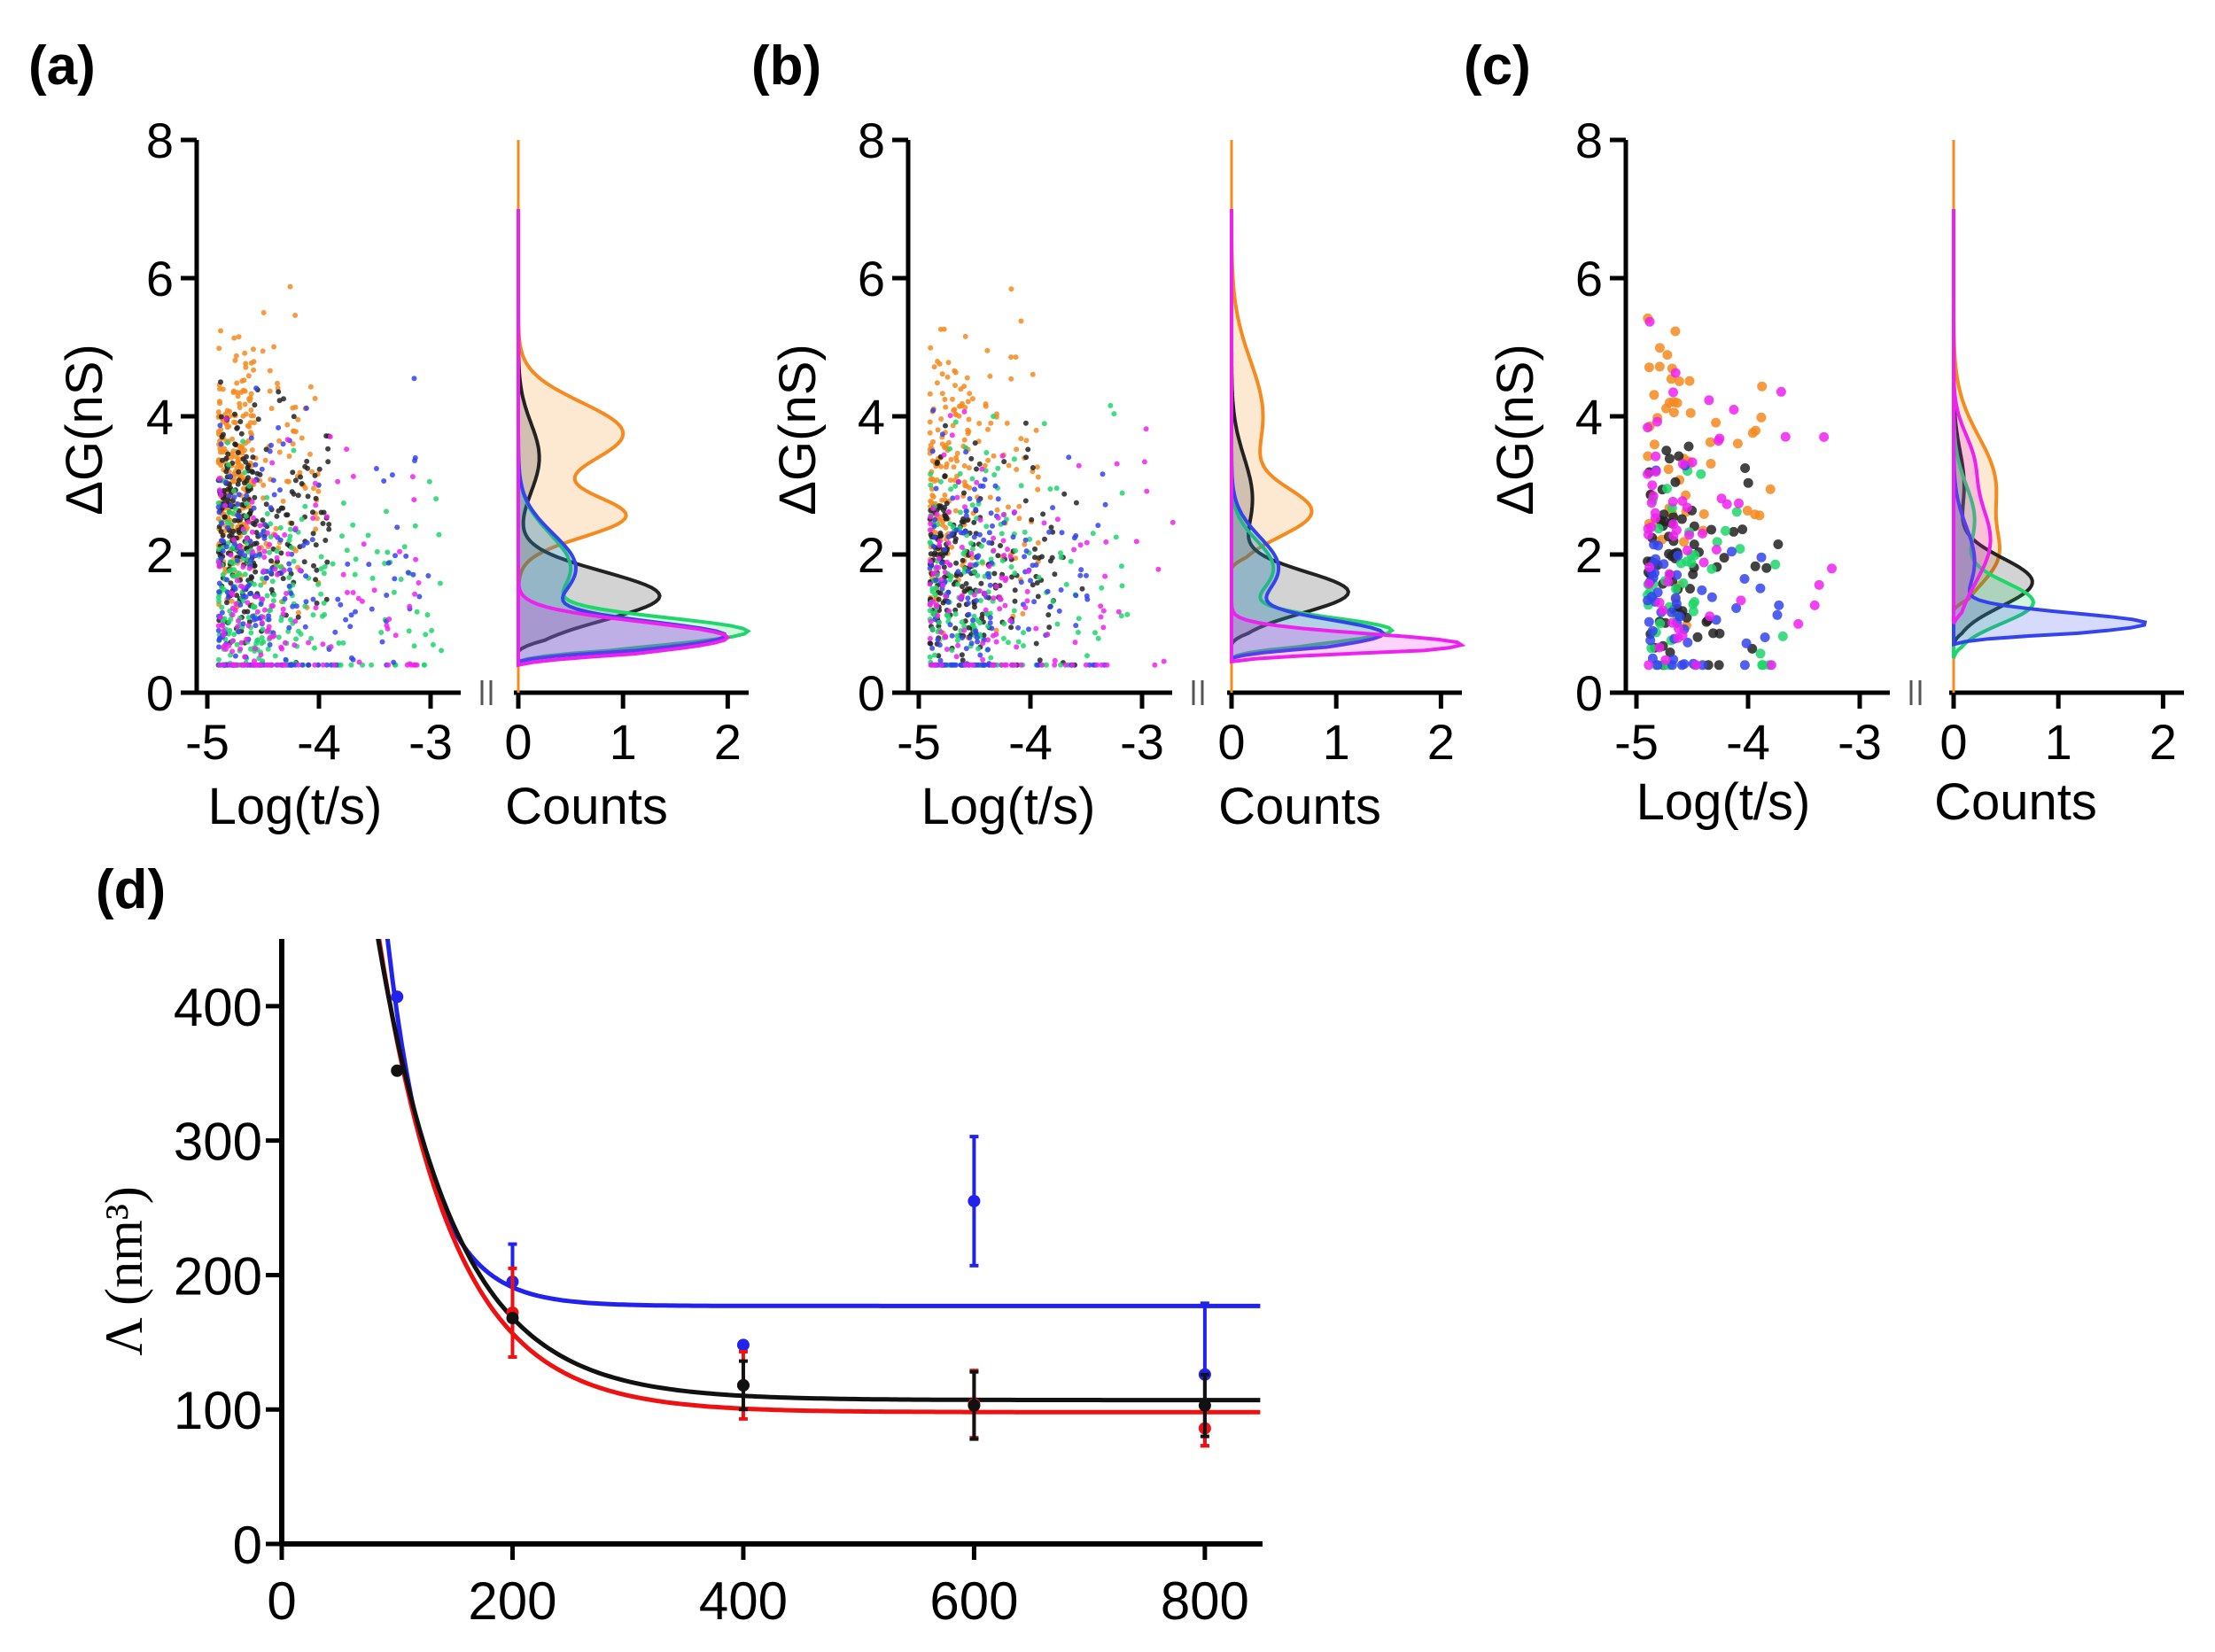  What do you see at coordinates (1748, 742) in the screenshot?
I see `x-tick-label: -4` at bounding box center [1748, 742].